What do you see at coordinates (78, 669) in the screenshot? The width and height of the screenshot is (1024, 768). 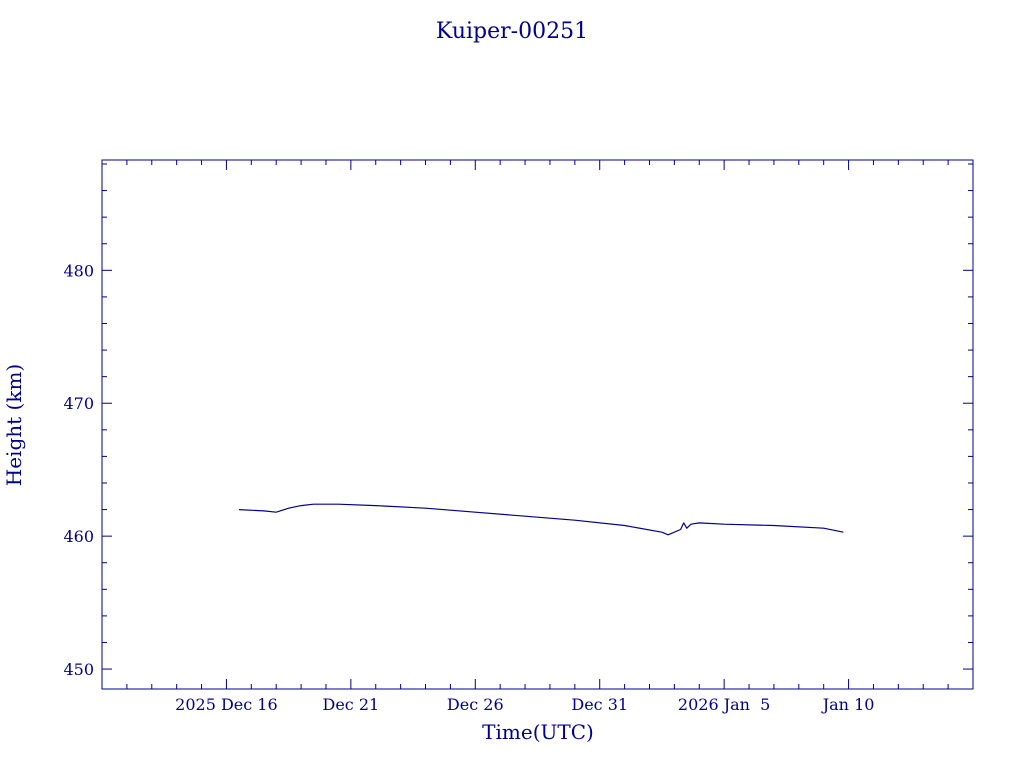 I see `y-tick-label: 450` at bounding box center [78, 669].